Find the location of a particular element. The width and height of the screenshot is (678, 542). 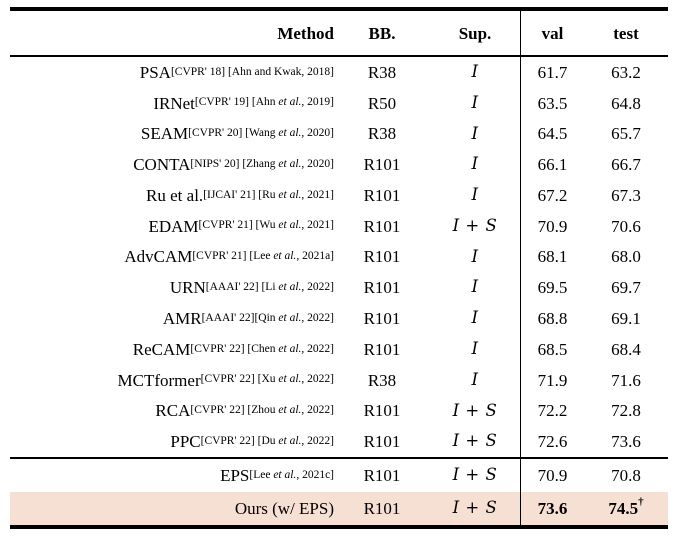

method-name: ReCAM is located at coordinates (161, 349).